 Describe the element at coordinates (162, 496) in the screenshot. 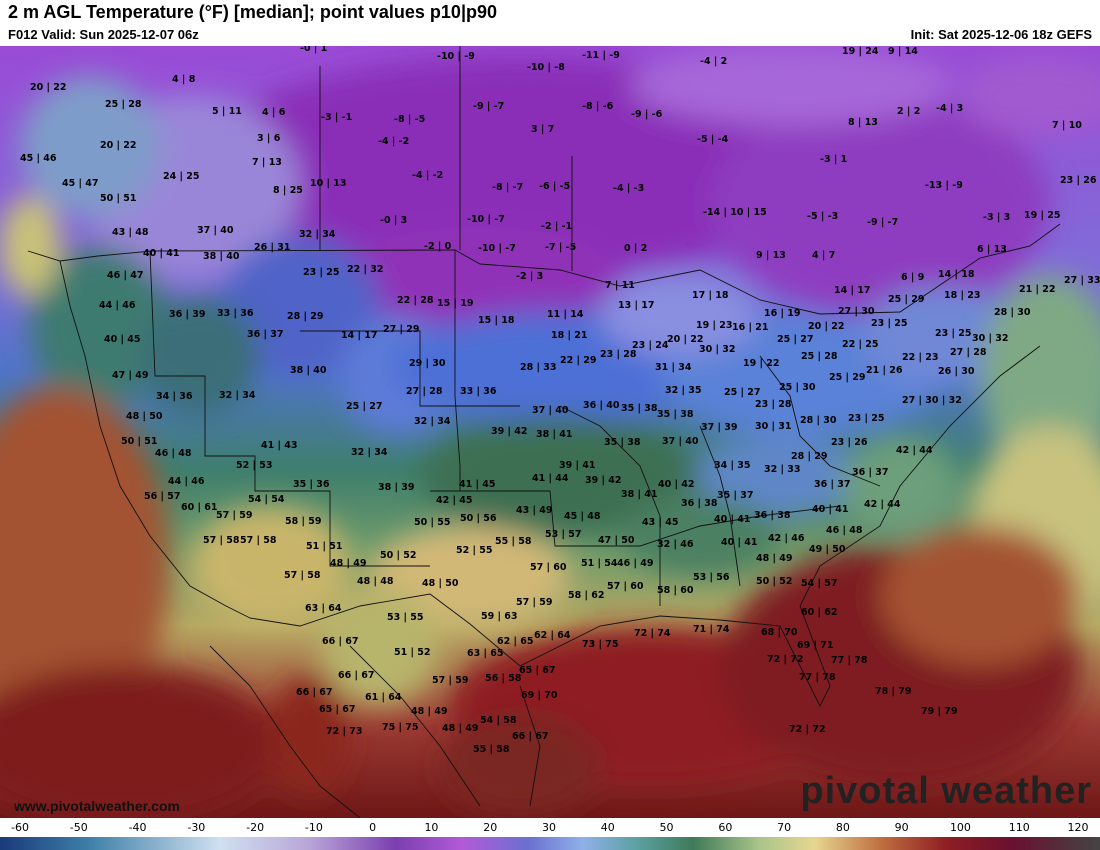

I see `point-value: 56 | 57` at that location.